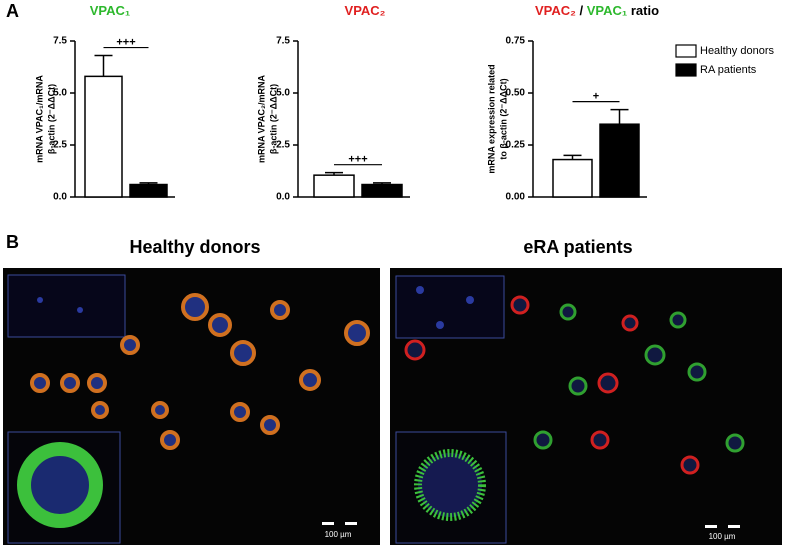 The height and width of the screenshot is (547, 787). What do you see at coordinates (643, 10) in the screenshot?
I see `title-part: ratio` at bounding box center [643, 10].